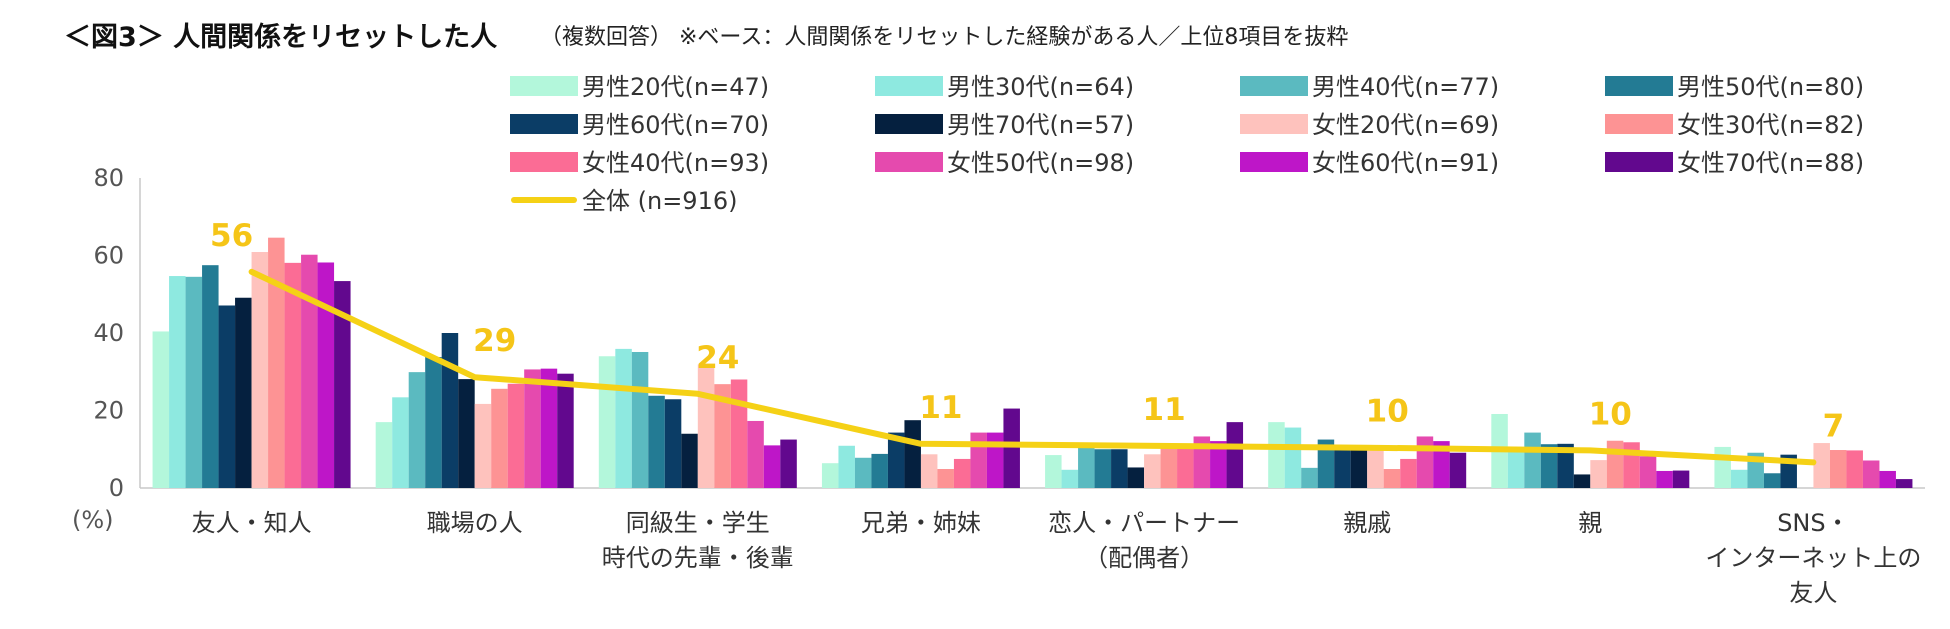 The width and height of the screenshot is (1950, 629). I want to click on category-label: SNS・, so click(1813, 523).